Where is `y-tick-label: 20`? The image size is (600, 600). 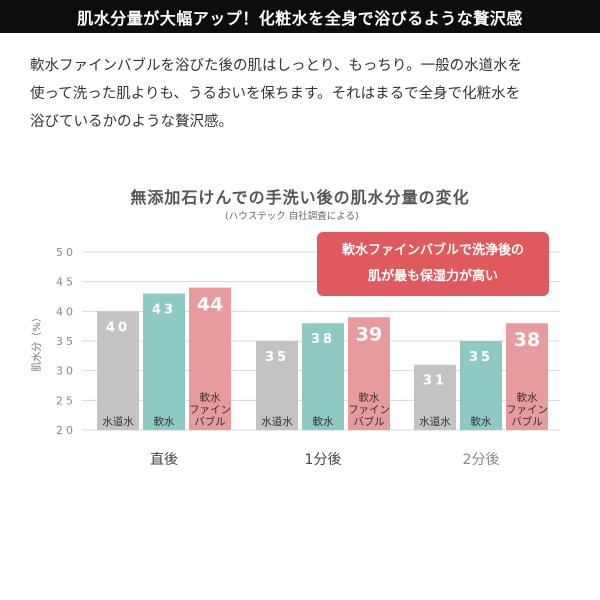
y-tick-label: 20 is located at coordinates (66, 430).